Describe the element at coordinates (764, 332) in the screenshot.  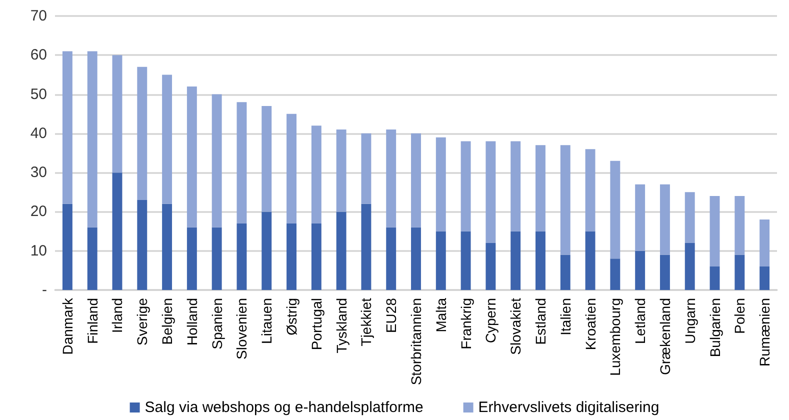
I see `x-tick-label: Rumænien` at that location.